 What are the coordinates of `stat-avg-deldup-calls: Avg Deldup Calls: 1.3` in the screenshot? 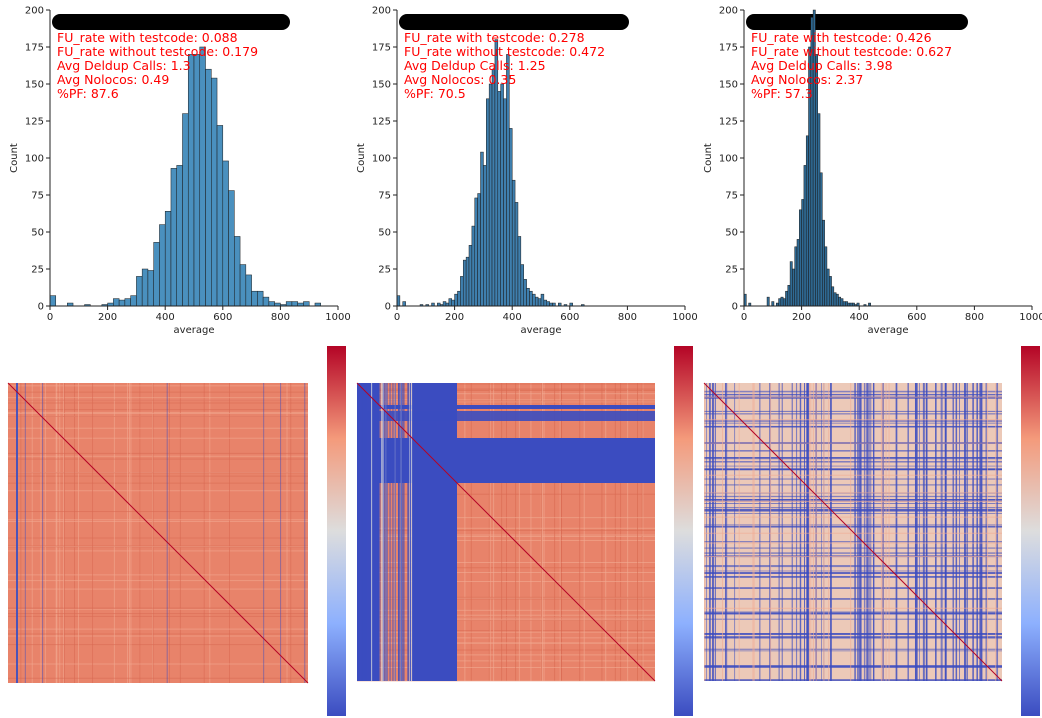 It's located at (124, 65).